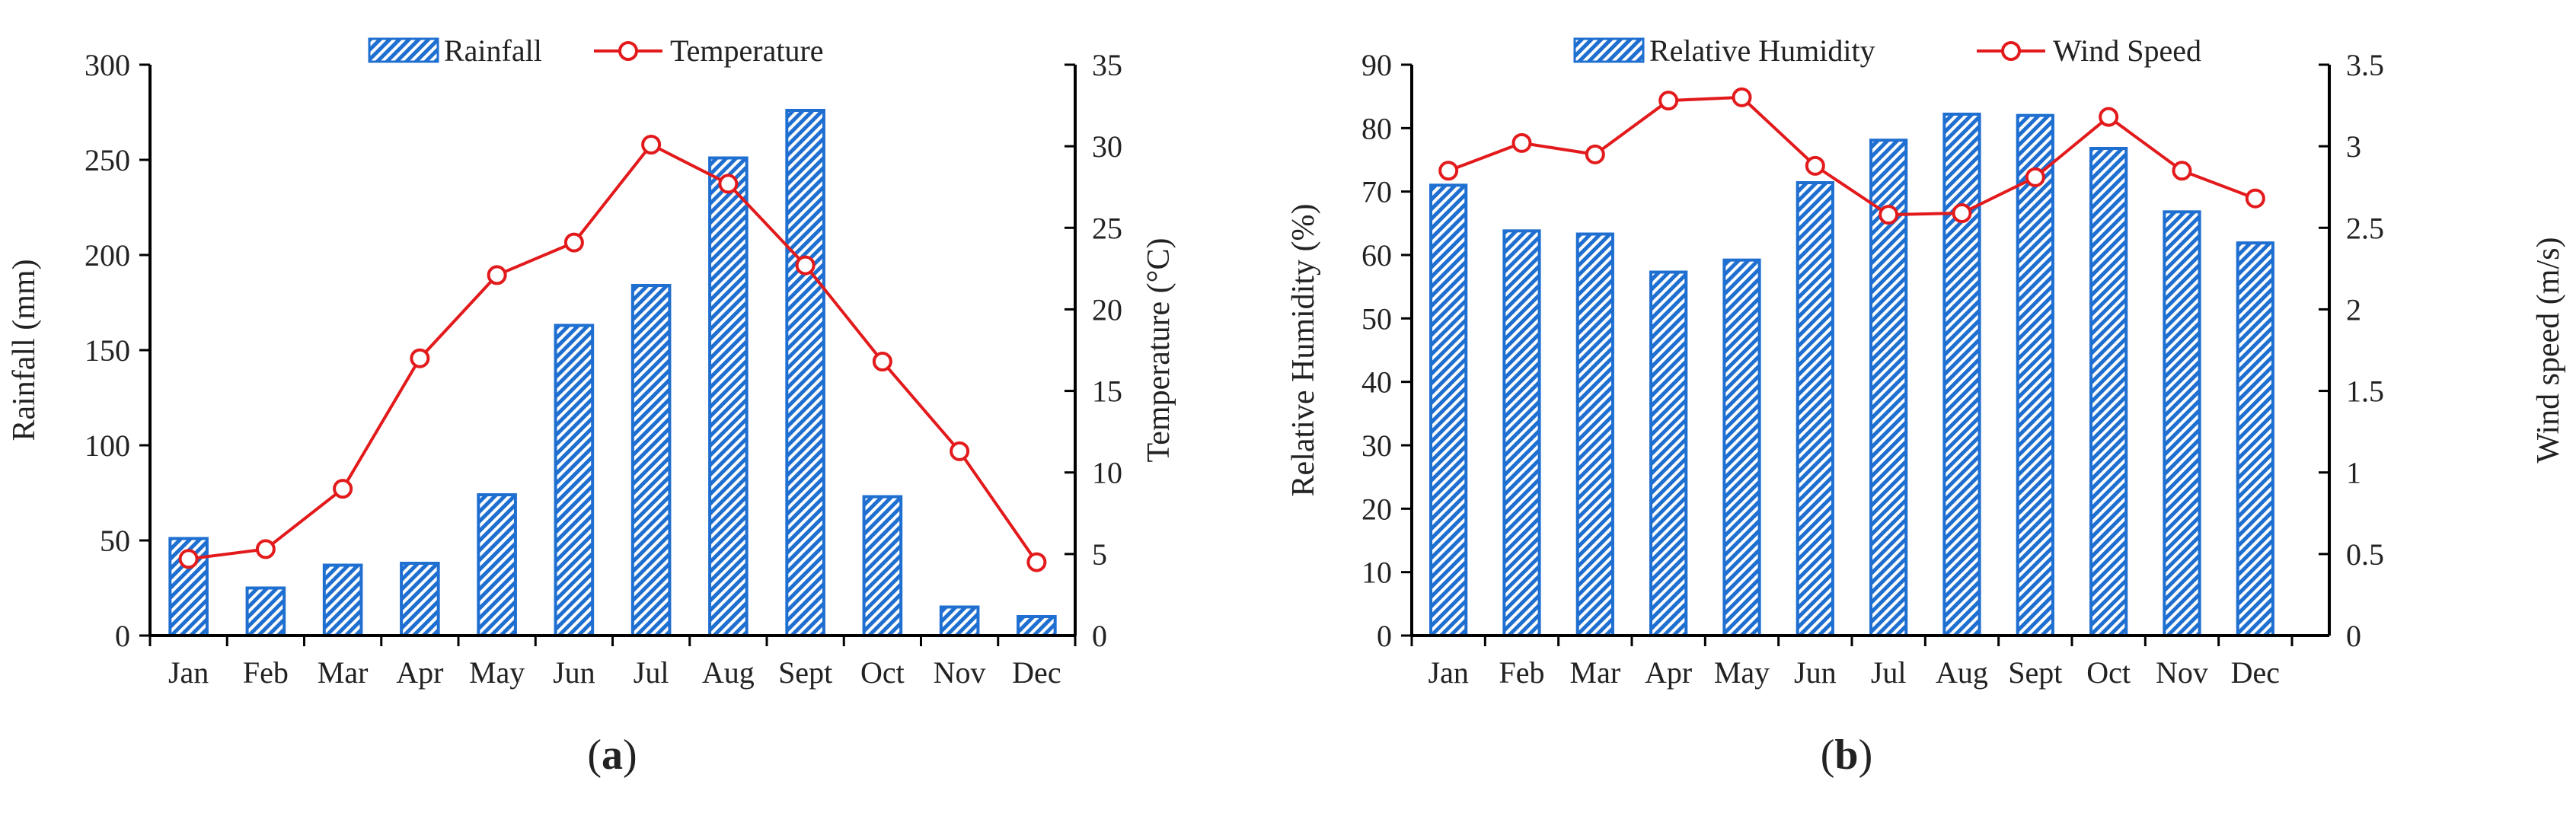 Image resolution: width=2576 pixels, height=835 pixels. Describe the element at coordinates (2365, 554) in the screenshot. I see `y2-tick-label: 0.5` at that location.